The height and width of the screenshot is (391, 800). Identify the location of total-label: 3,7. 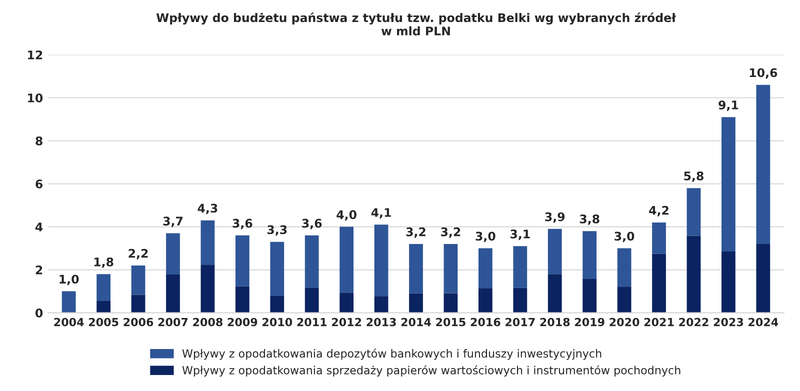
(172, 222).